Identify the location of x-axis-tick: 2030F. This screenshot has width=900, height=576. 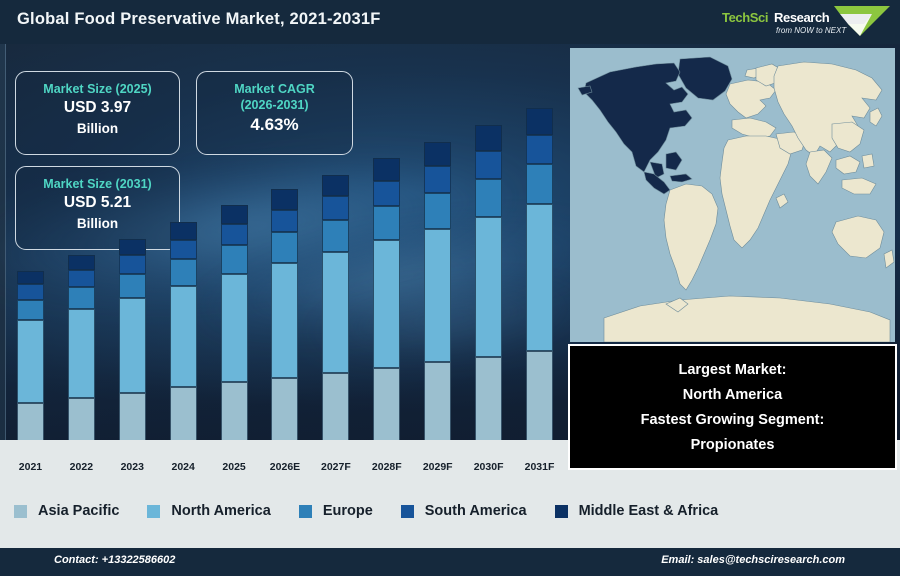
(488, 467).